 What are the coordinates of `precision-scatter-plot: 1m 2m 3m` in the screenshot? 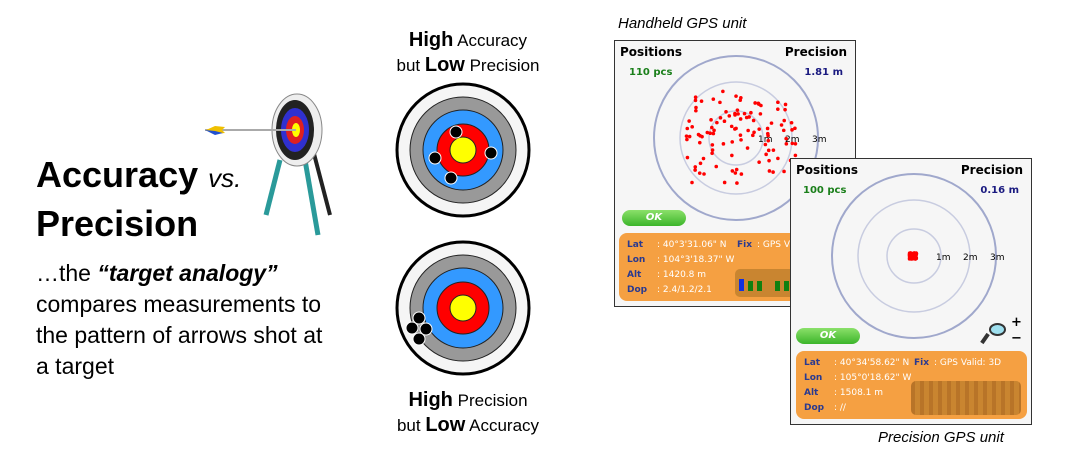 It's located at (918, 256).